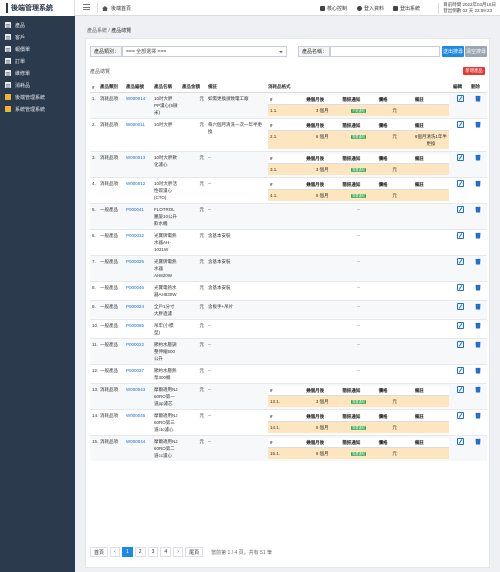 Image resolution: width=500 pixels, height=572 pixels. I want to click on sidebar-item: 消耗品, so click(37, 85).